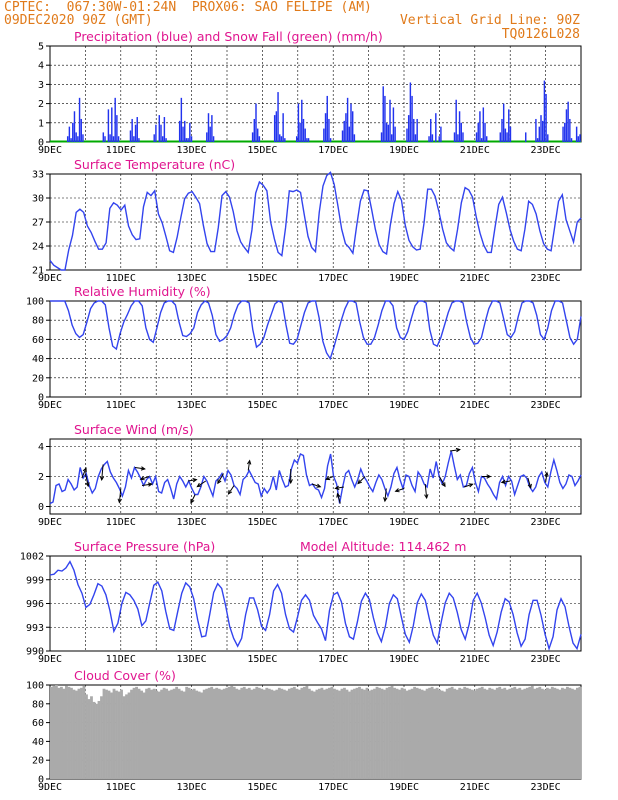 This screenshot has width=618, height=800. What do you see at coordinates (35, 628) in the screenshot?
I see `y-tick-label: 993` at bounding box center [35, 628].